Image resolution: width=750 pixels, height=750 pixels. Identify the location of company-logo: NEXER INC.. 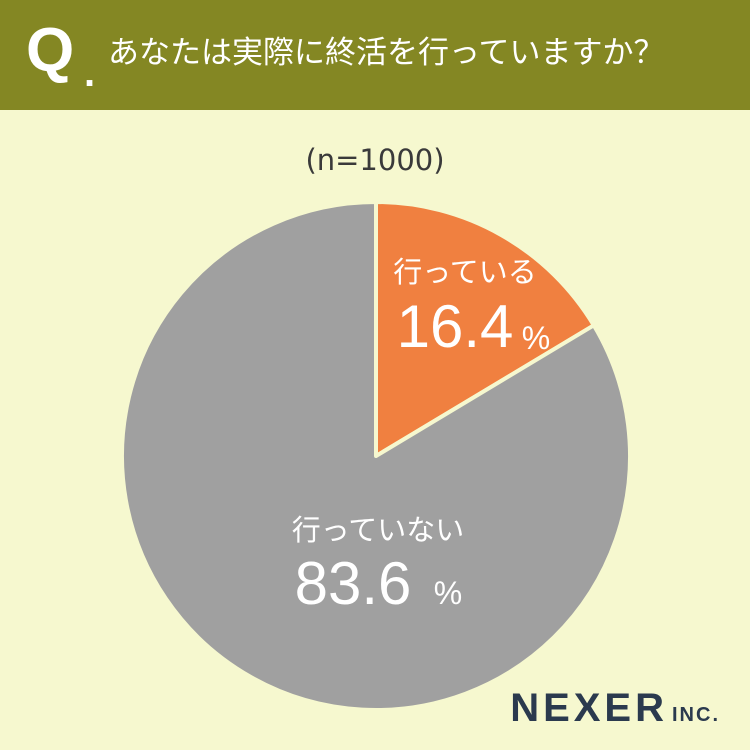
(615, 708).